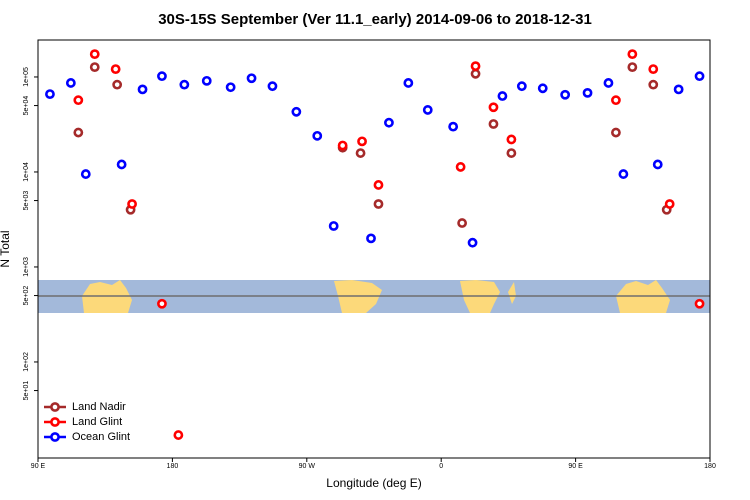  Describe the element at coordinates (26, 106) in the screenshot. I see `y-tick-label: 5e+04` at that location.